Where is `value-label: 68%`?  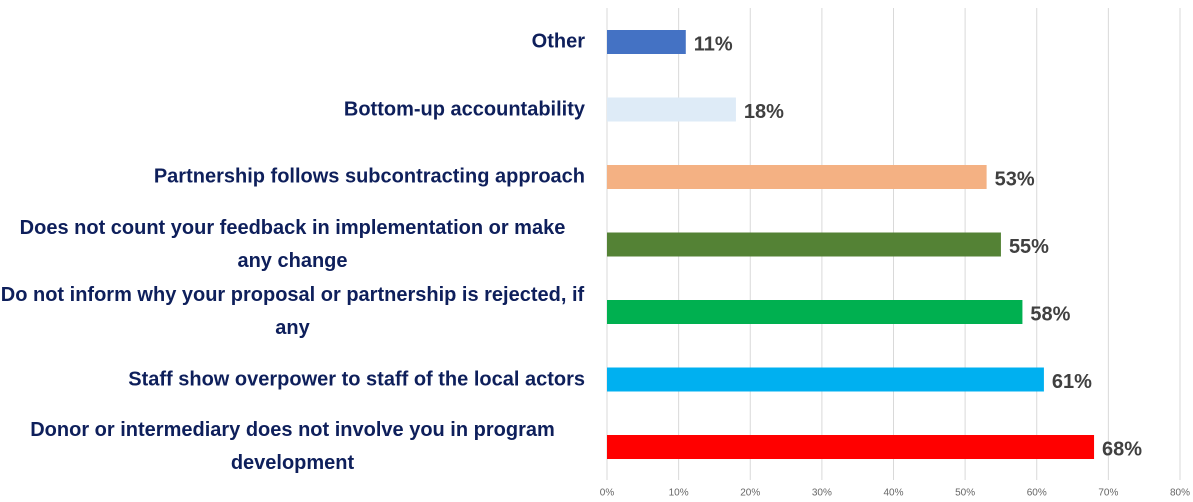
value-label: 68% is located at coordinates (1122, 449).